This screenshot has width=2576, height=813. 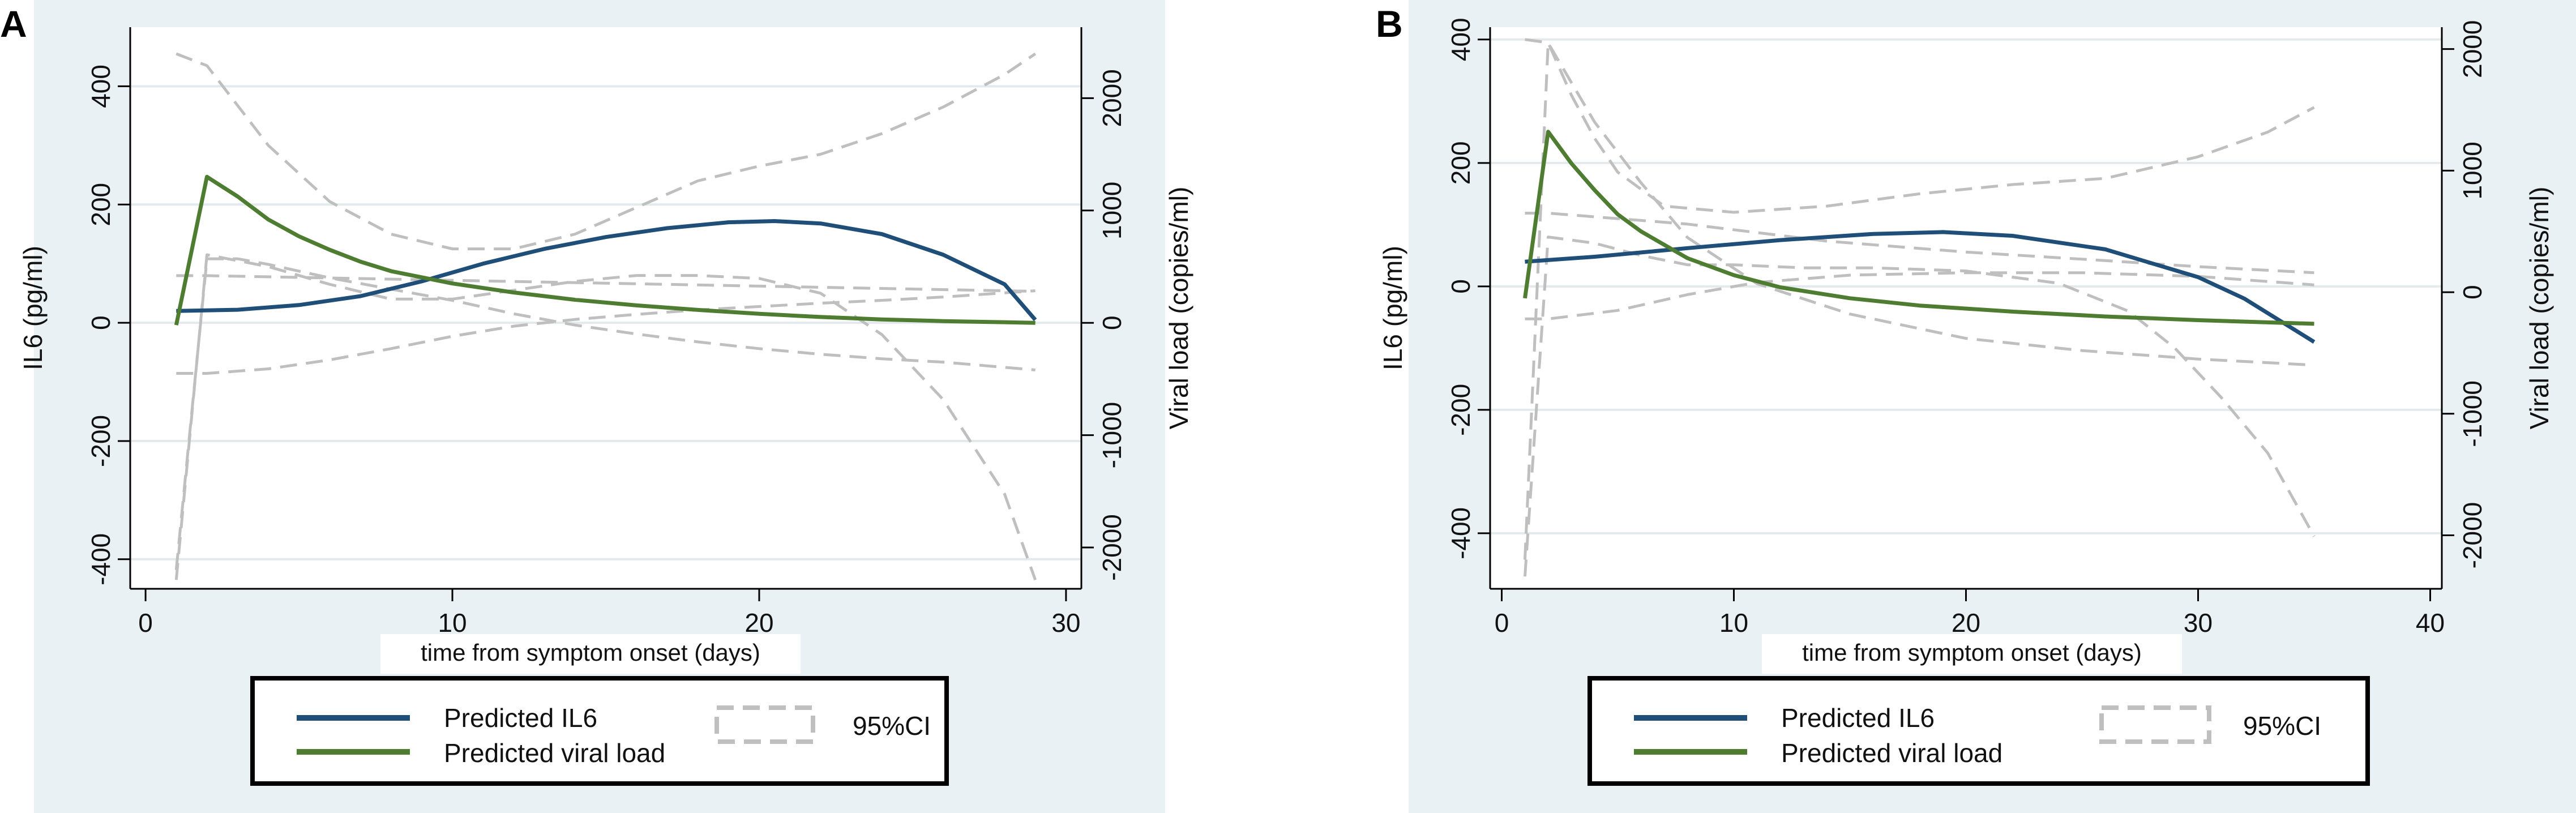 What do you see at coordinates (1389, 24) in the screenshot?
I see `panel-label: B` at bounding box center [1389, 24].